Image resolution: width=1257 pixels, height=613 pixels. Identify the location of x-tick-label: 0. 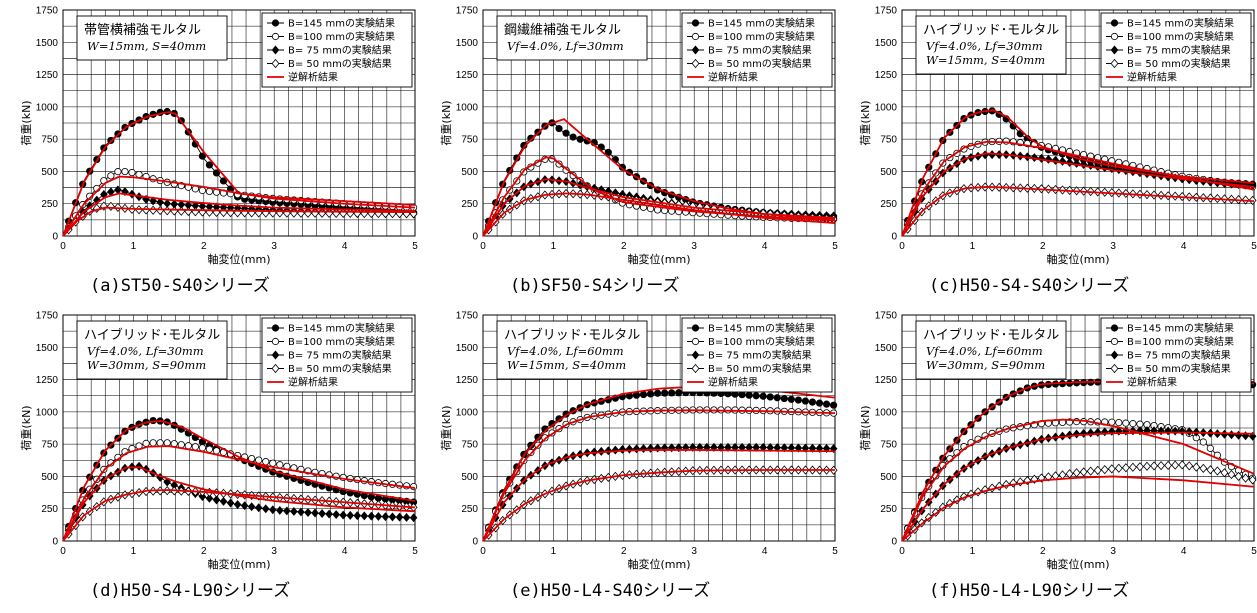
(63, 551).